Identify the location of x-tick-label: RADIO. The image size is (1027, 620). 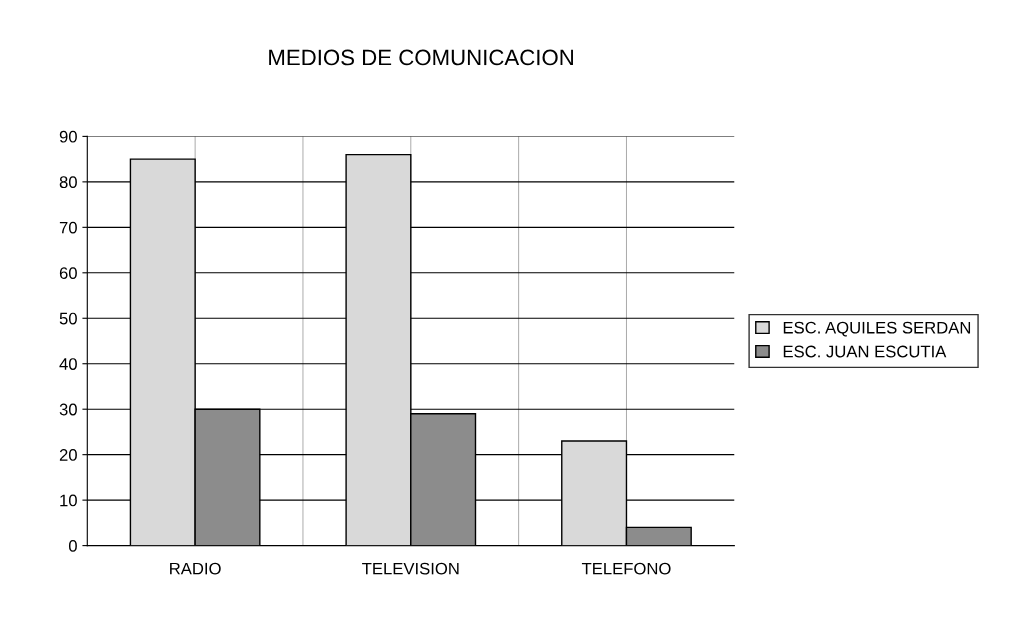
(195, 568).